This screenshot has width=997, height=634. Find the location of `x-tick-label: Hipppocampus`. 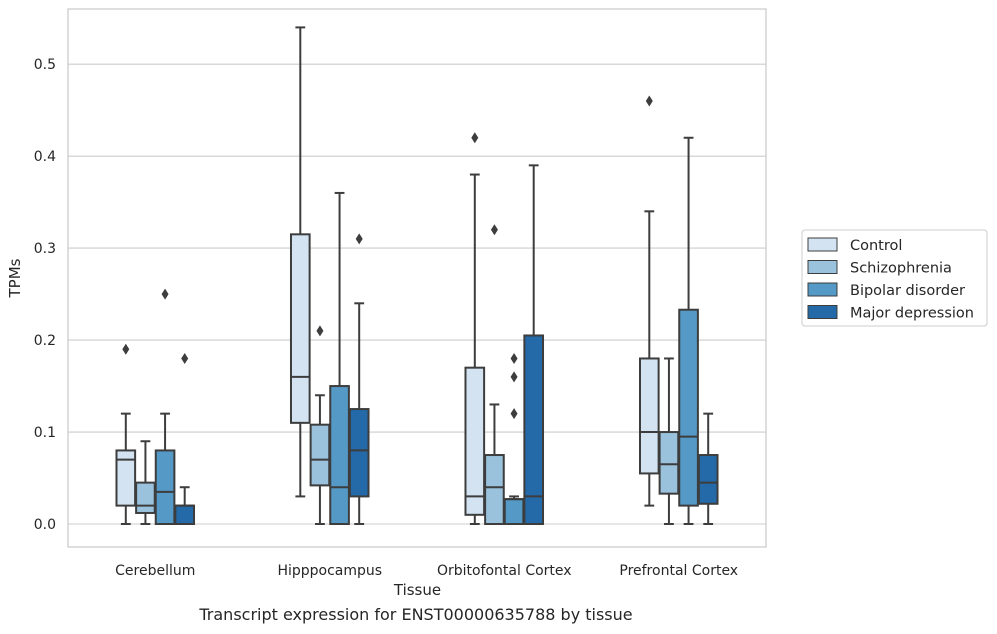

x-tick-label: Hipppocampus is located at coordinates (329, 571).